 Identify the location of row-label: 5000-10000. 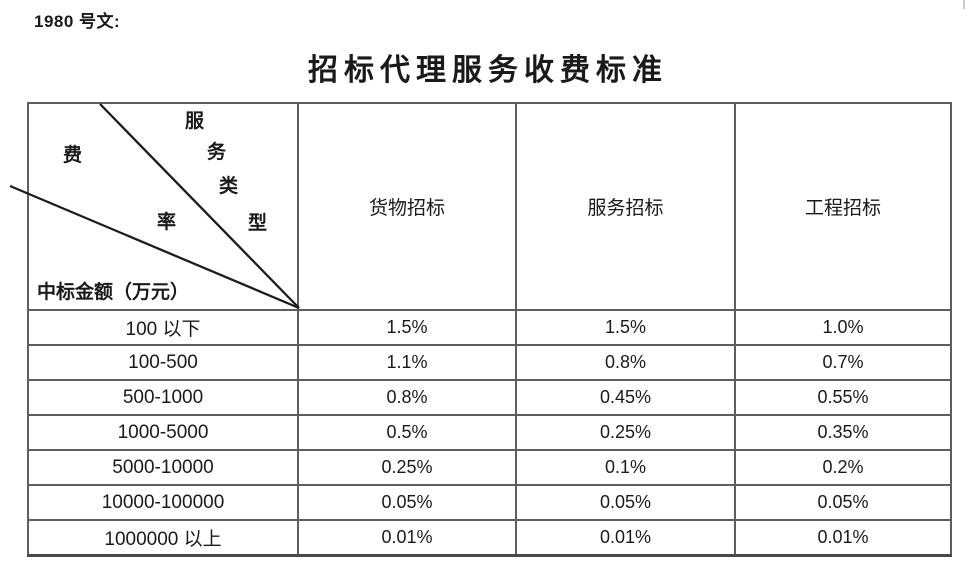
(163, 467).